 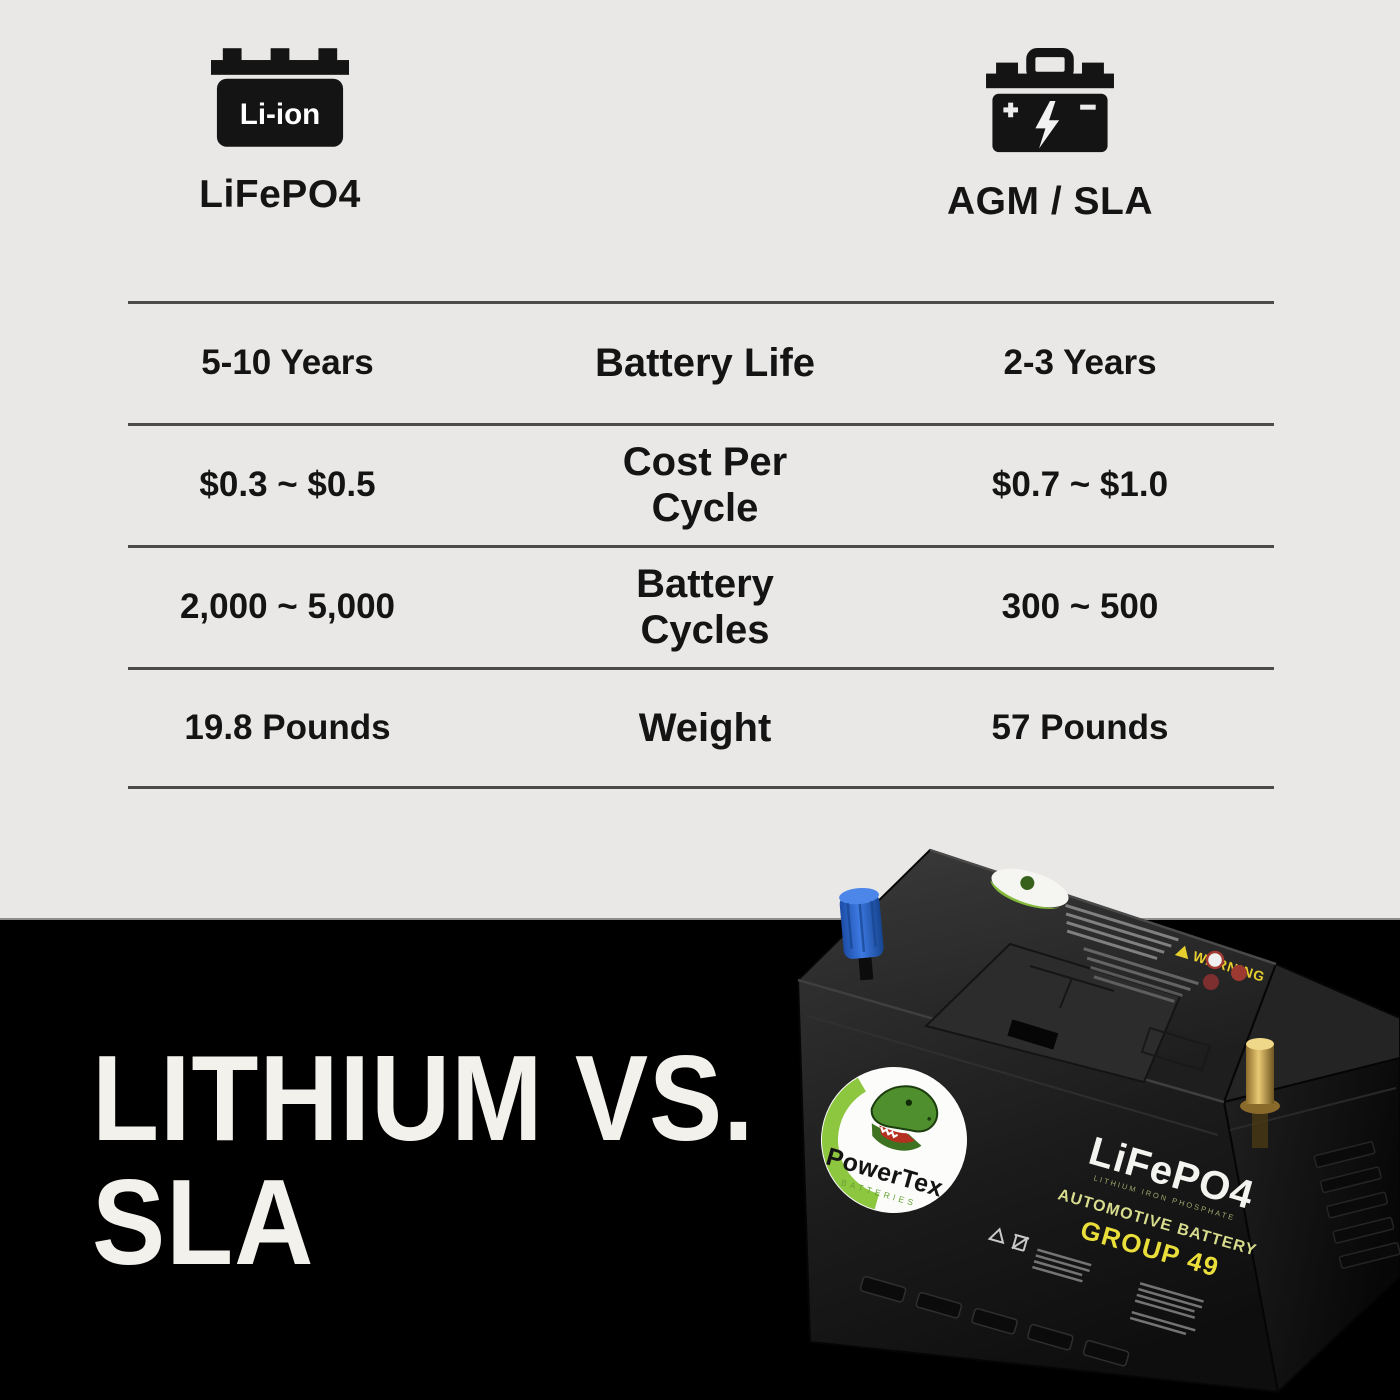 I want to click on lifepo4-value: $0.3 ~ $0.5, so click(x=287, y=484).